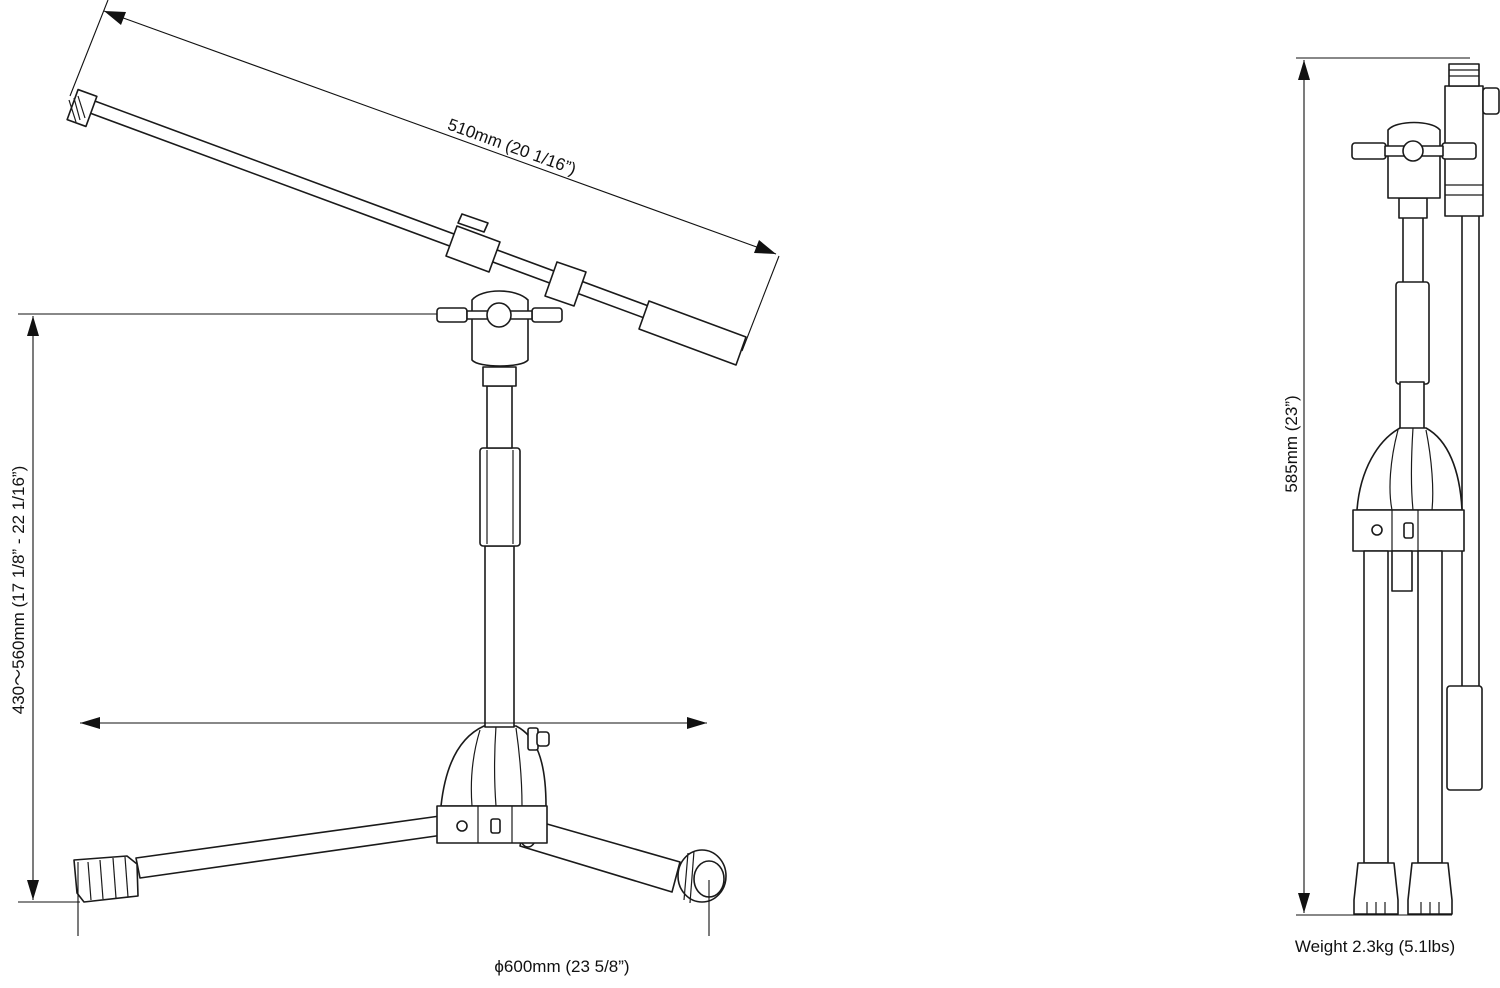 The image size is (1500, 988). I want to click on folded-height-label: 585mm (23”), so click(1291, 443).